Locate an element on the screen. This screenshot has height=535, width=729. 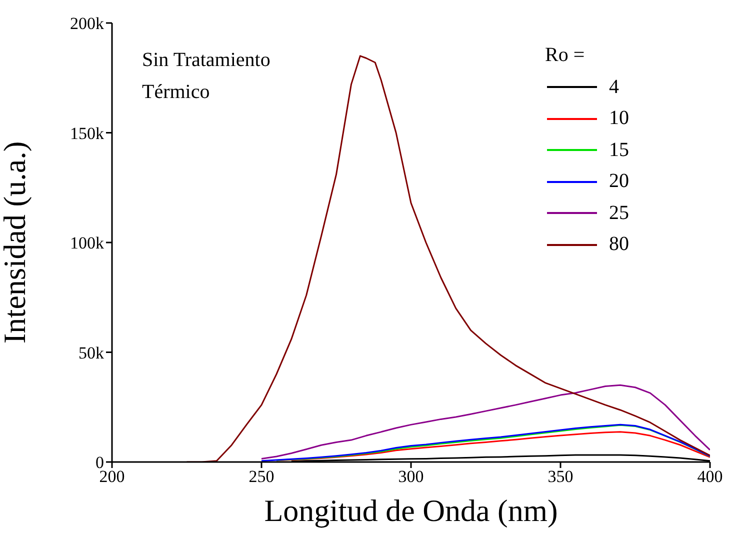
legend-label: 20 is located at coordinates (619, 181).